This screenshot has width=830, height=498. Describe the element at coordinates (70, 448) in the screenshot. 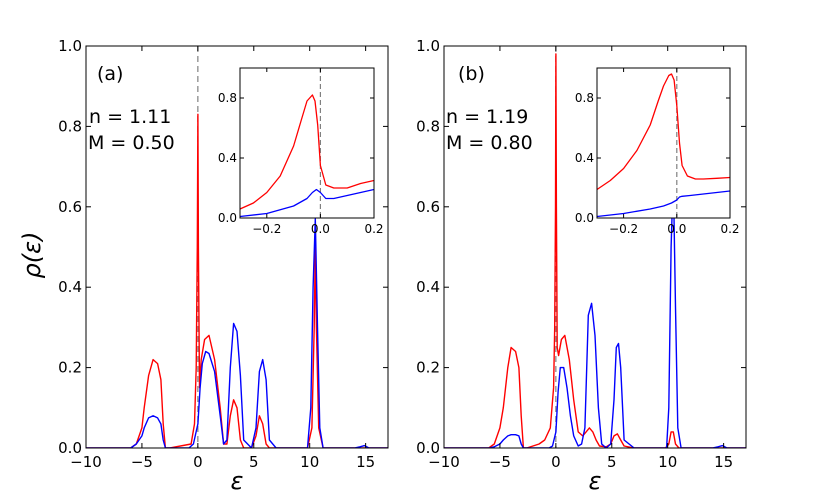

I see `panel-a-ytick-label: 0.0` at that location.